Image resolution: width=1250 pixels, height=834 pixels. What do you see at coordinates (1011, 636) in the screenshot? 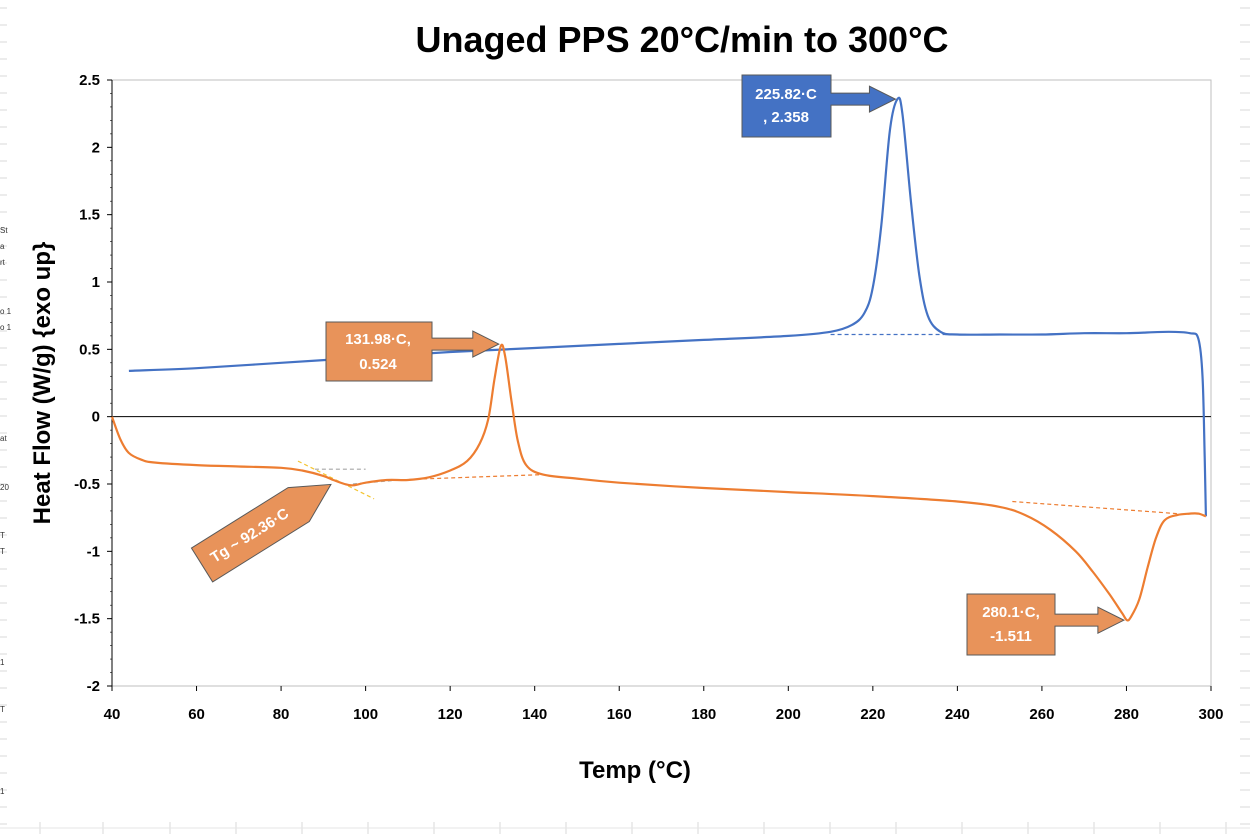
I see `callout-text: -1.511` at bounding box center [1011, 636].